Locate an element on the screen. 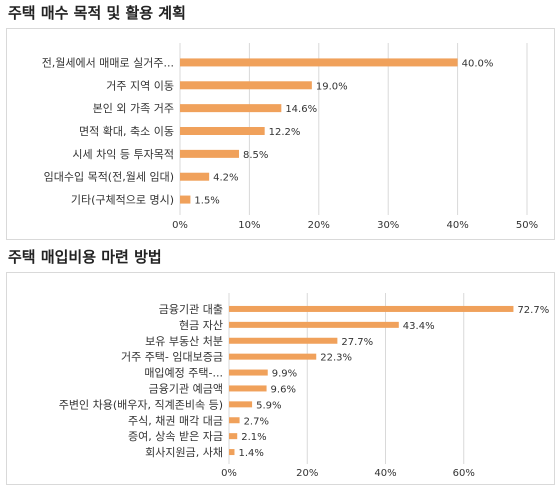  chart-1-title: 주택 매수 목적 및 활용 계획 is located at coordinates (97, 13).